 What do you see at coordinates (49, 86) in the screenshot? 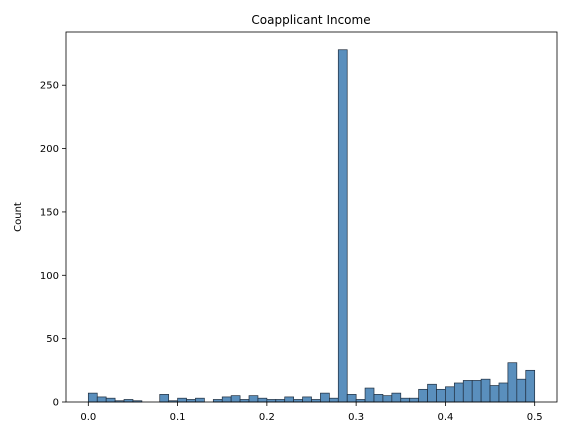
I see `y-tick-label: 250` at bounding box center [49, 86].